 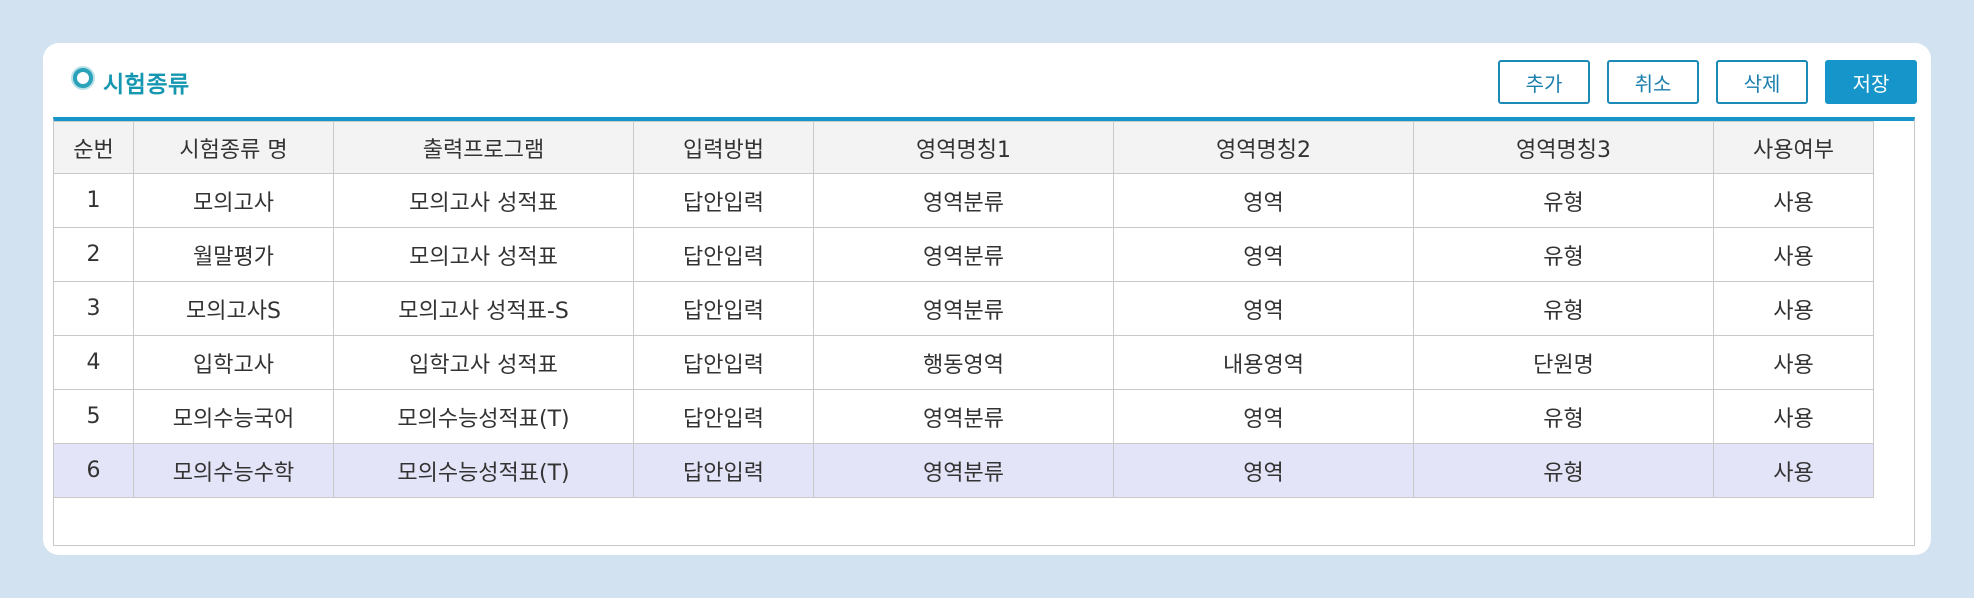 What do you see at coordinates (1563, 362) in the screenshot?
I see `cell-area-name-3: 단원명` at bounding box center [1563, 362].